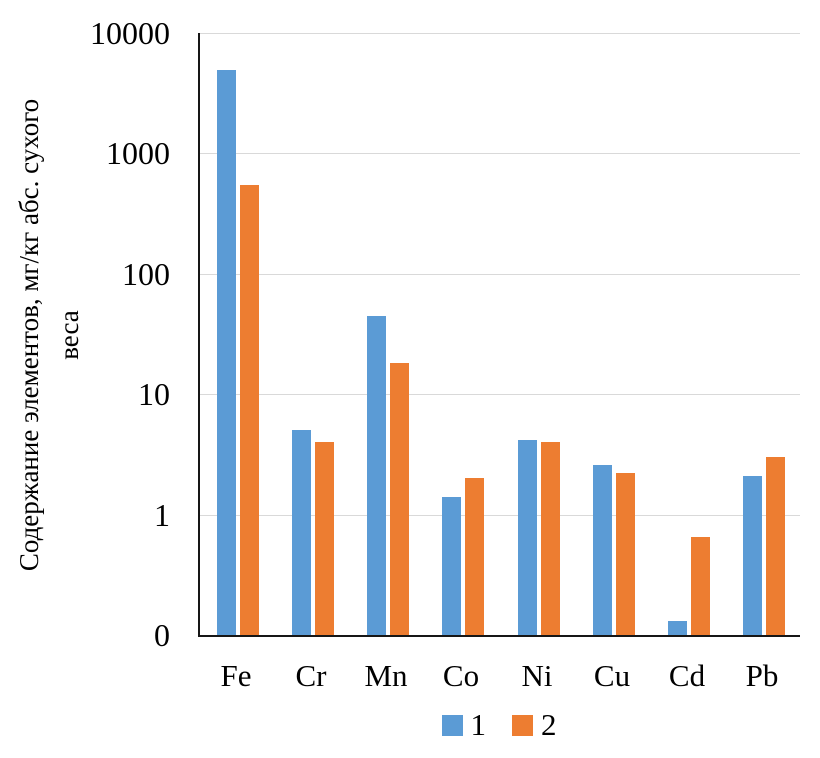 The width and height of the screenshot is (820, 758). Describe the element at coordinates (461, 675) in the screenshot. I see `x-axis-label-Co: Co` at that location.